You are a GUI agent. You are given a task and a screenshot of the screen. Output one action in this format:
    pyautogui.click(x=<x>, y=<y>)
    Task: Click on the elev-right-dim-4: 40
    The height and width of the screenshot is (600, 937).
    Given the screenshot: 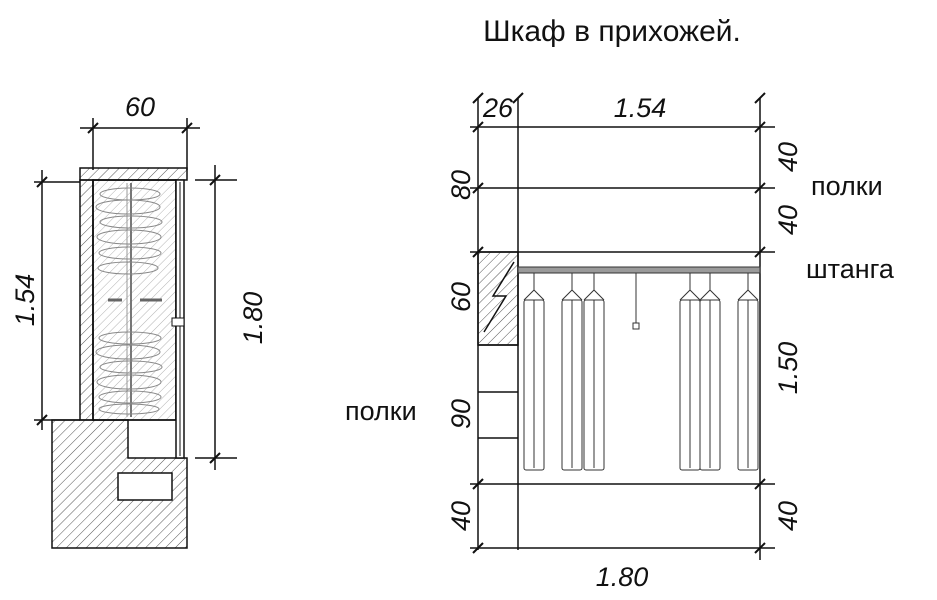 What is the action you would take?
    pyautogui.click(x=788, y=516)
    